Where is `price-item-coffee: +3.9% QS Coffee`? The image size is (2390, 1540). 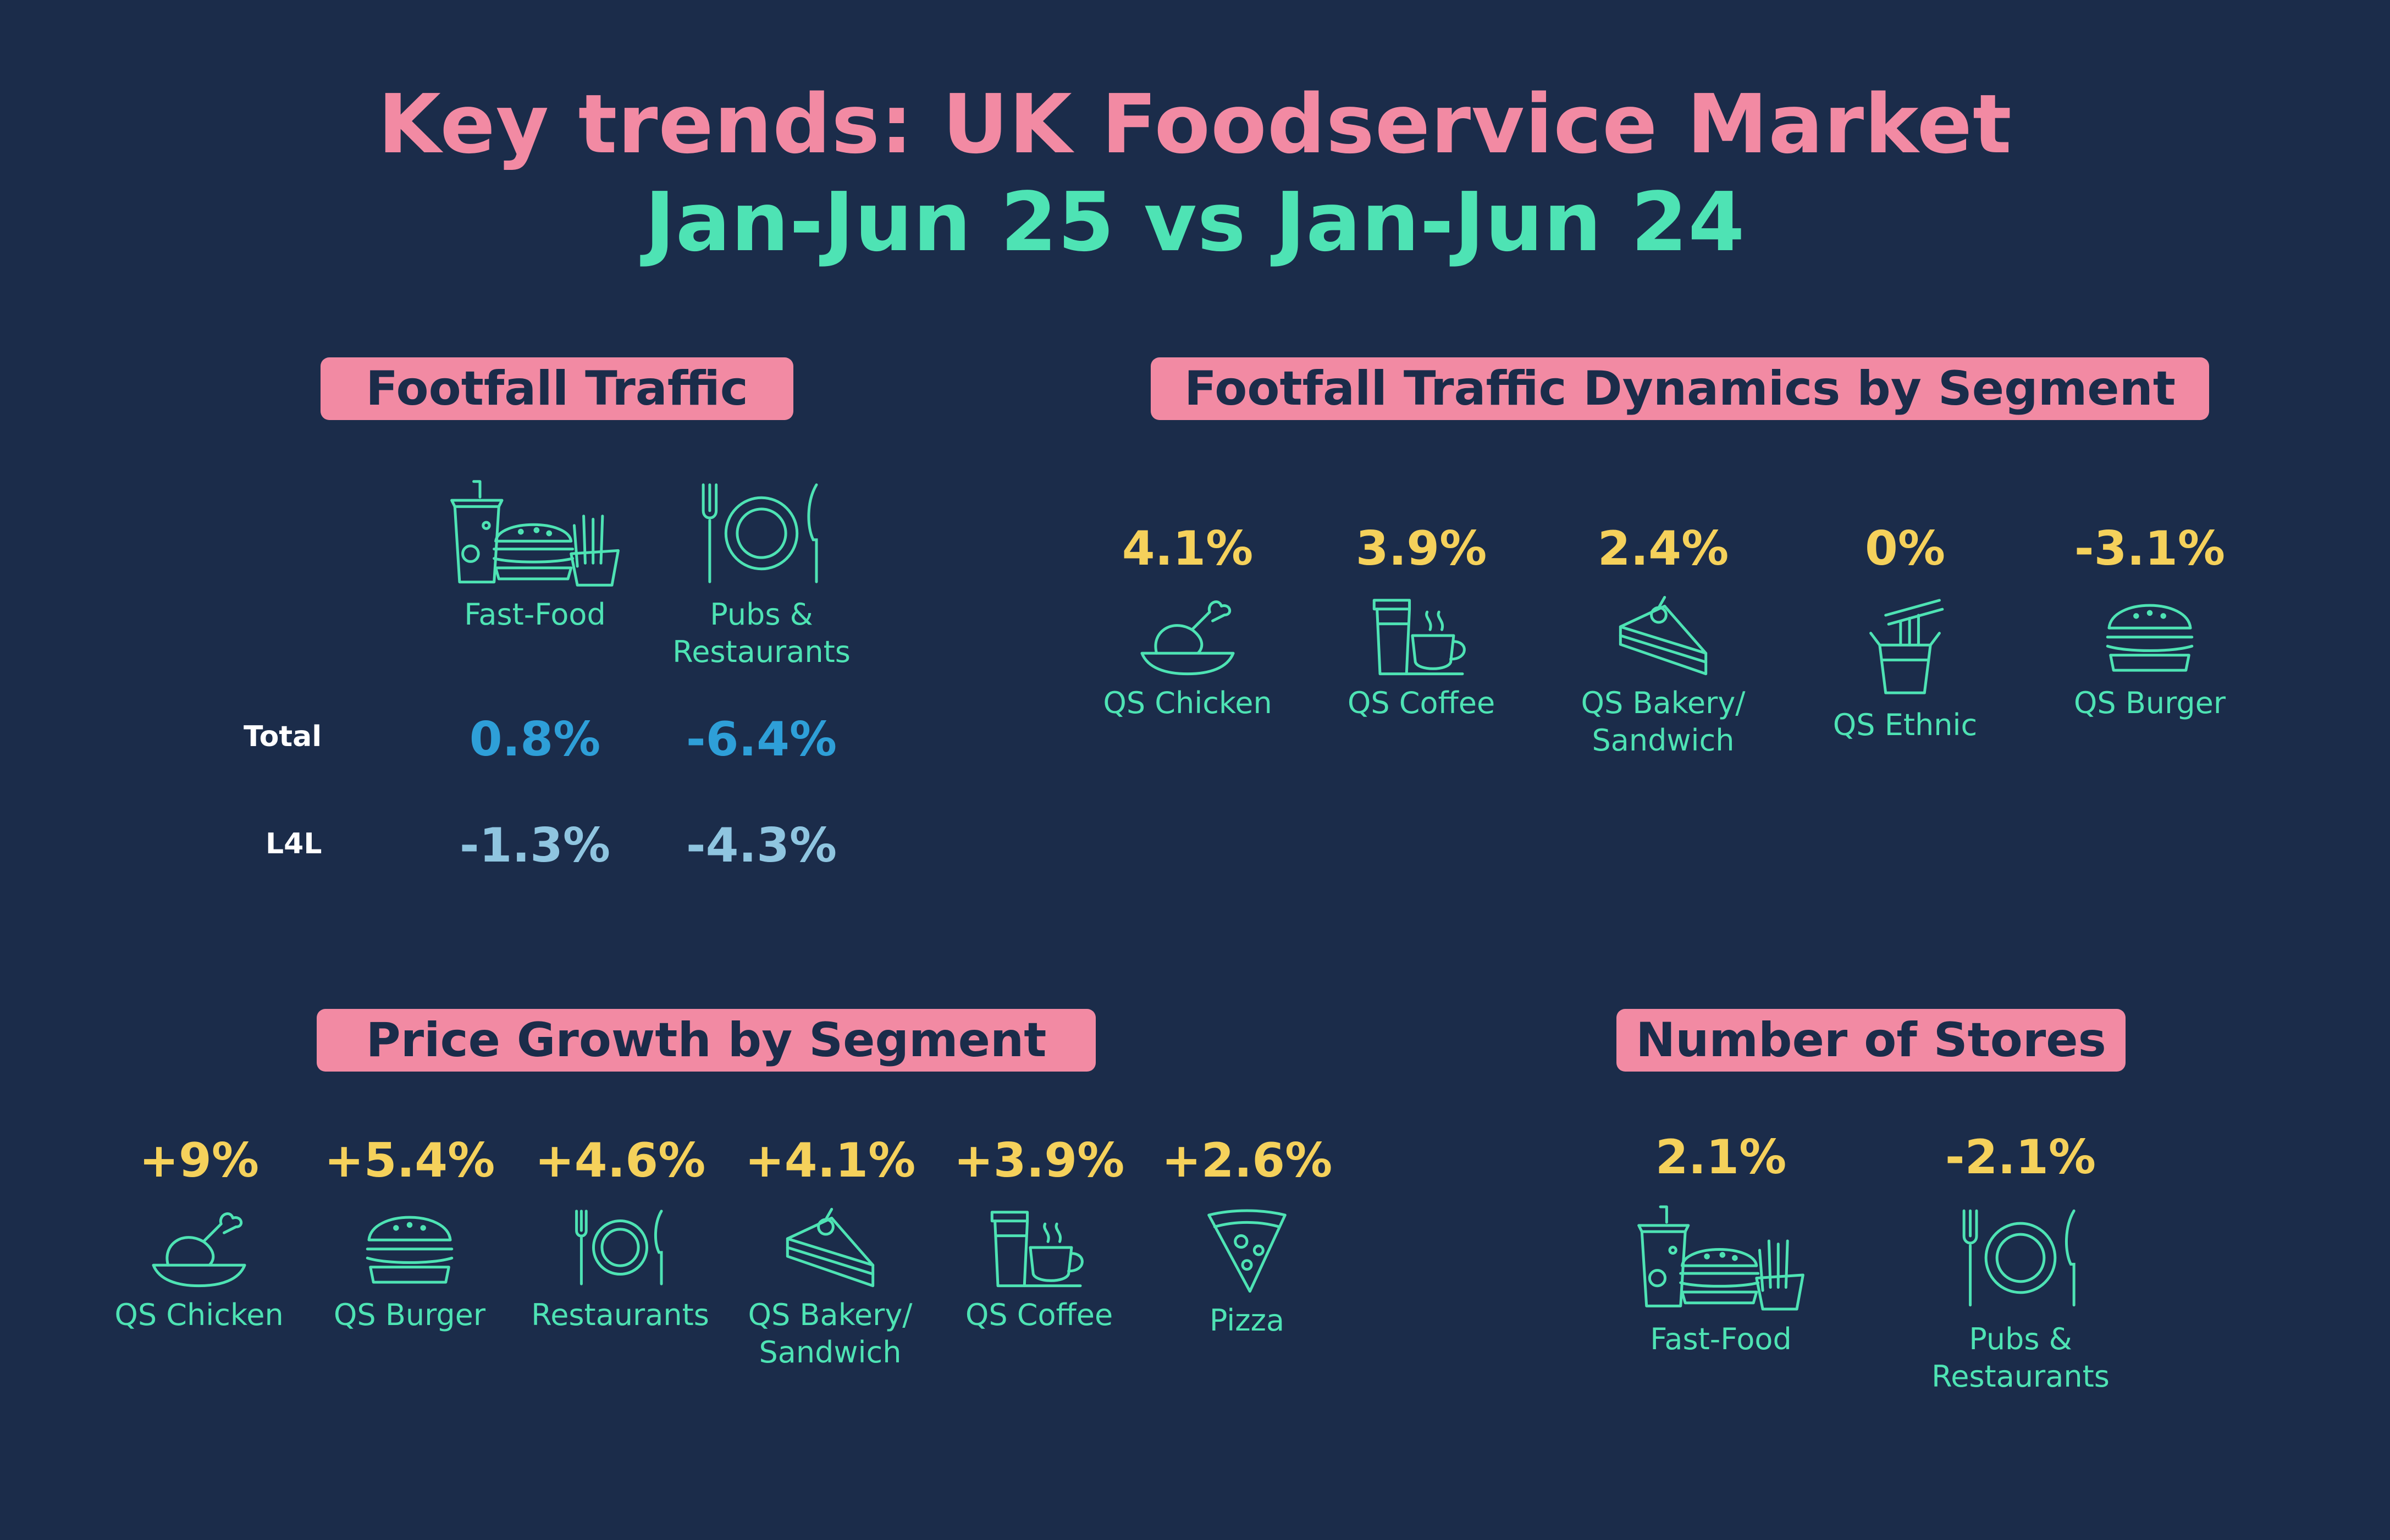 price-item-coffee: +3.9% QS Coffee is located at coordinates (1040, 1235).